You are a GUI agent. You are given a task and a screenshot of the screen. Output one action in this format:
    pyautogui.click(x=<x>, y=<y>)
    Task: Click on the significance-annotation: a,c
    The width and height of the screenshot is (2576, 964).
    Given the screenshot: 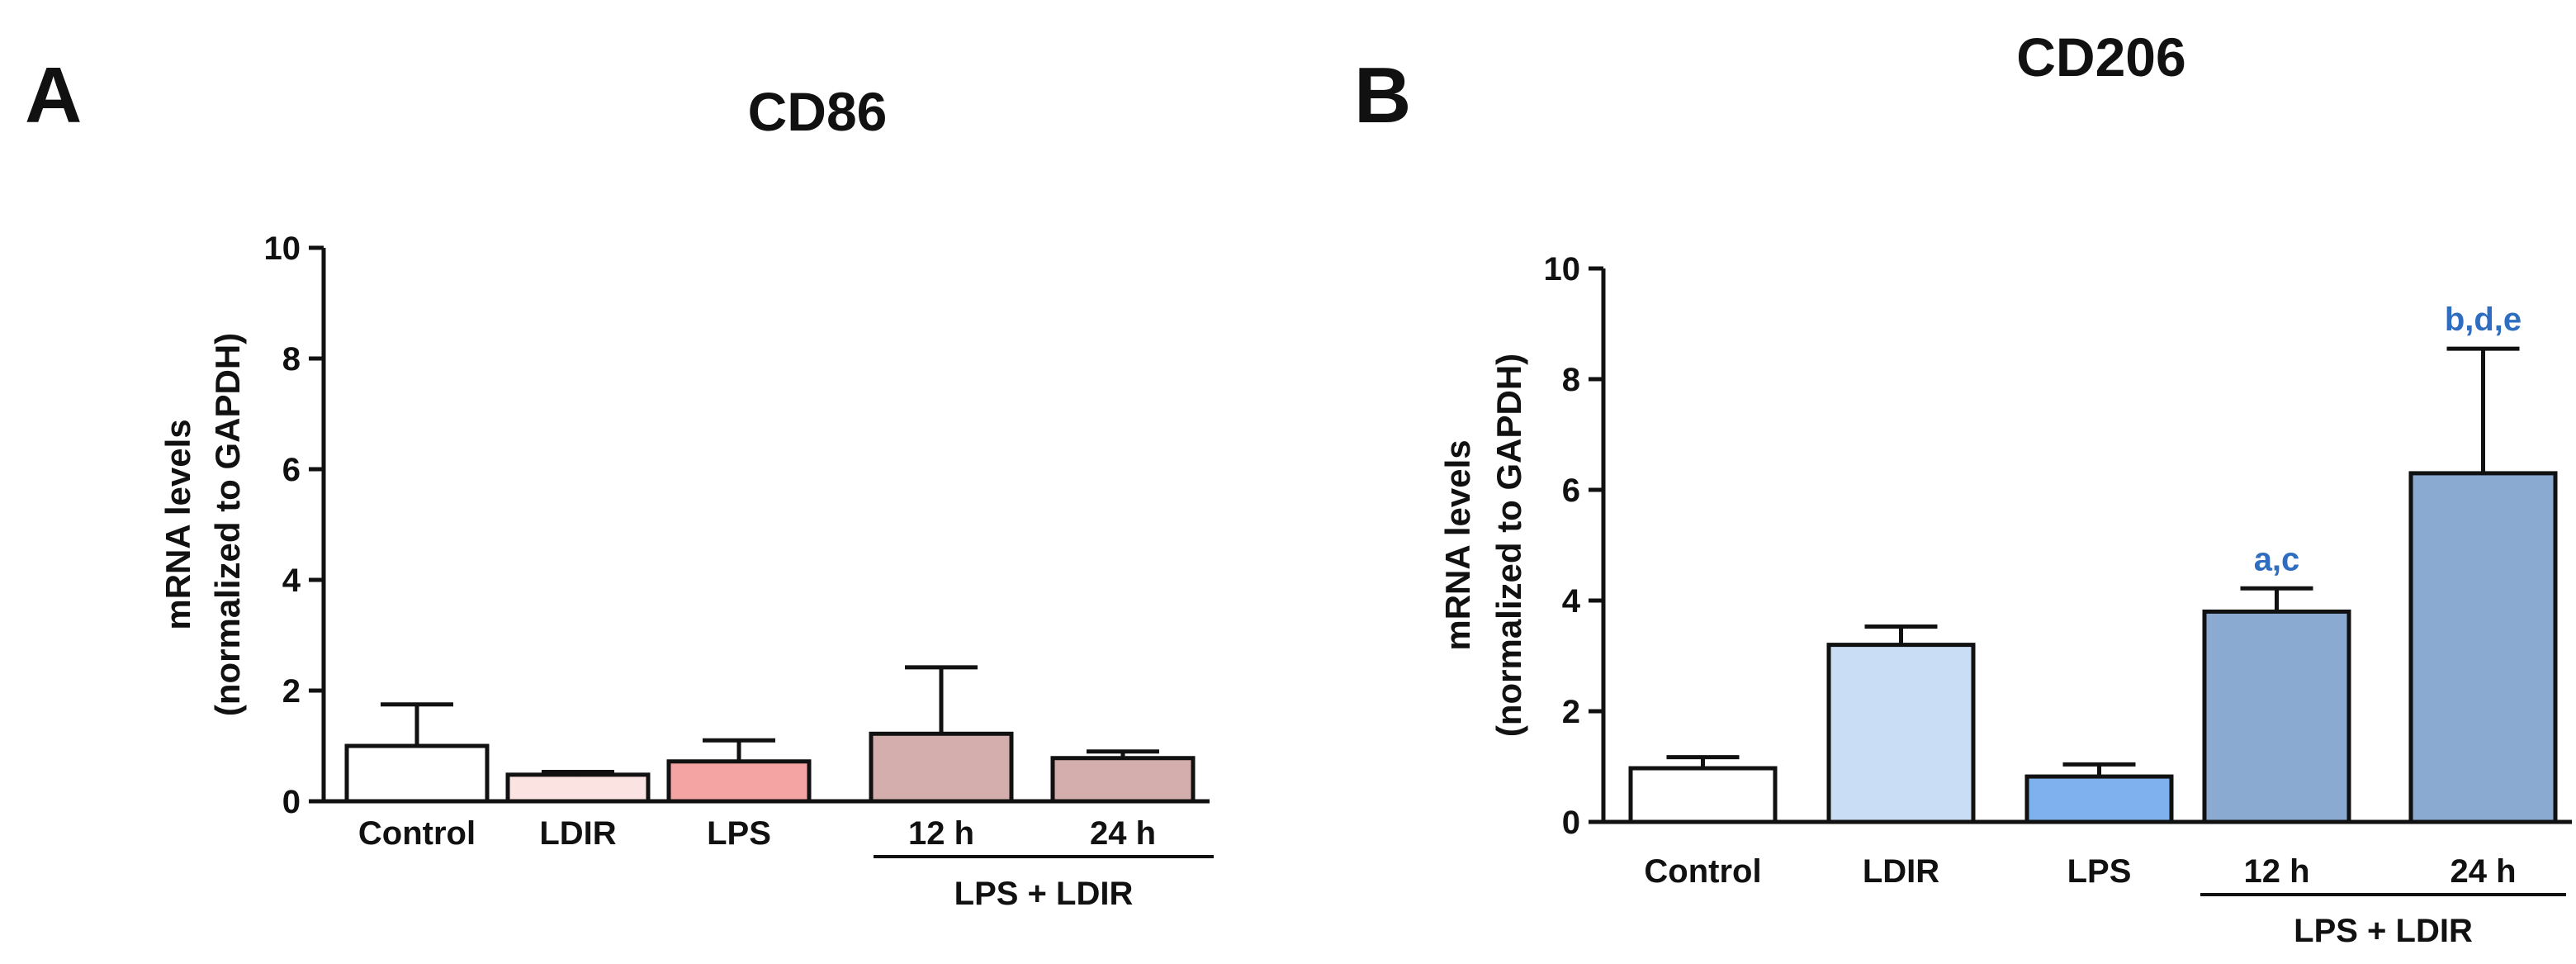 What is the action you would take?
    pyautogui.click(x=2277, y=559)
    